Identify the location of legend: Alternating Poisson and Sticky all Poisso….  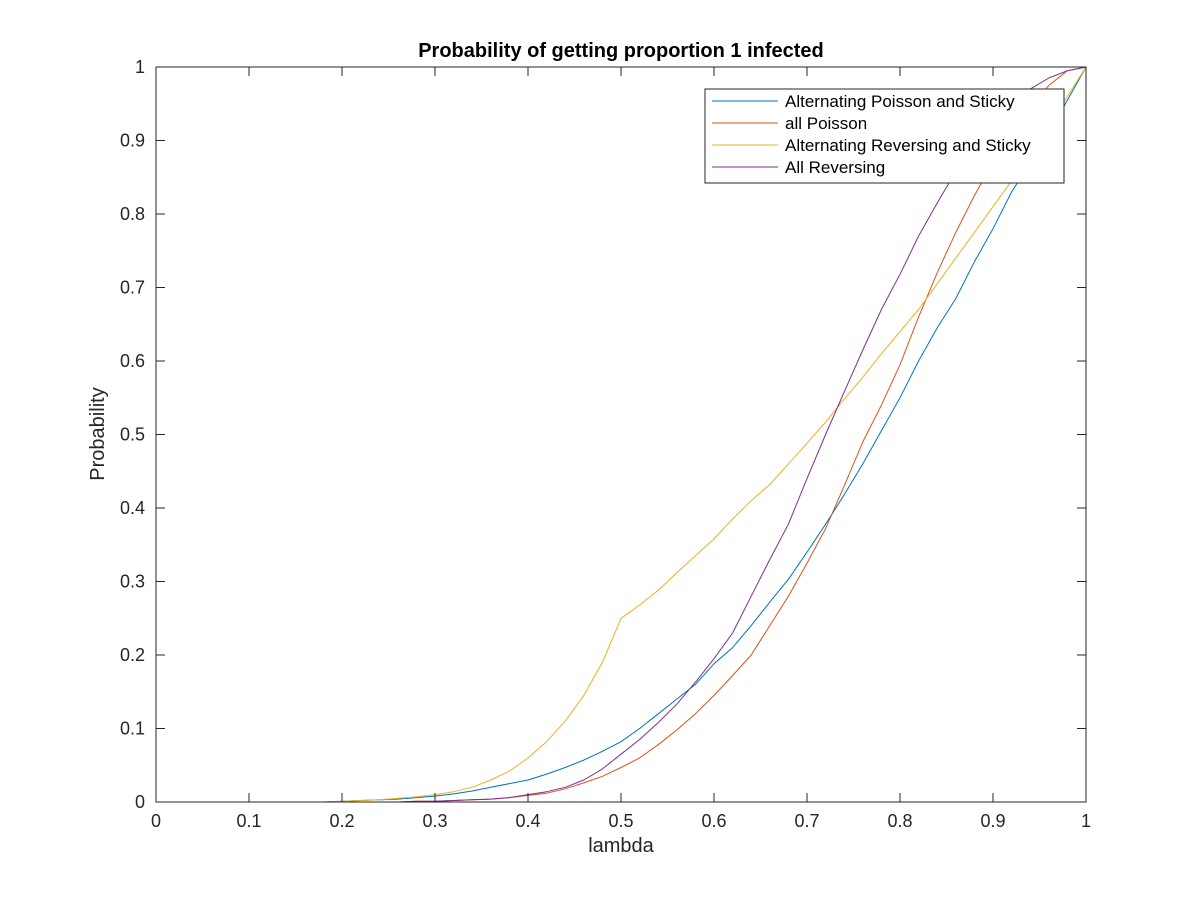
(884, 136).